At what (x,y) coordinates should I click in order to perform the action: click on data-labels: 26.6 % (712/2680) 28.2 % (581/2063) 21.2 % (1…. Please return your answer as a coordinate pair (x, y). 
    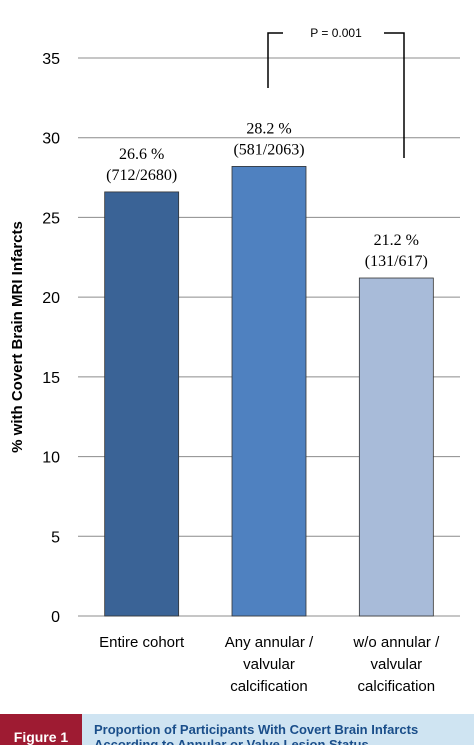
    Looking at the image, I should click on (267, 195).